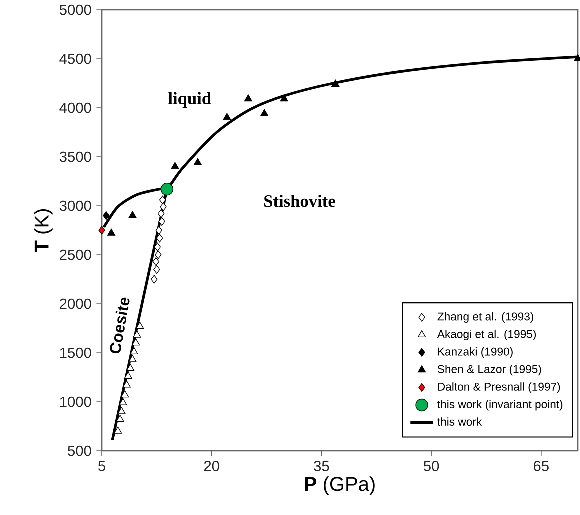 This screenshot has width=580, height=515. I want to click on y-tick-label: 3000, so click(76, 206).